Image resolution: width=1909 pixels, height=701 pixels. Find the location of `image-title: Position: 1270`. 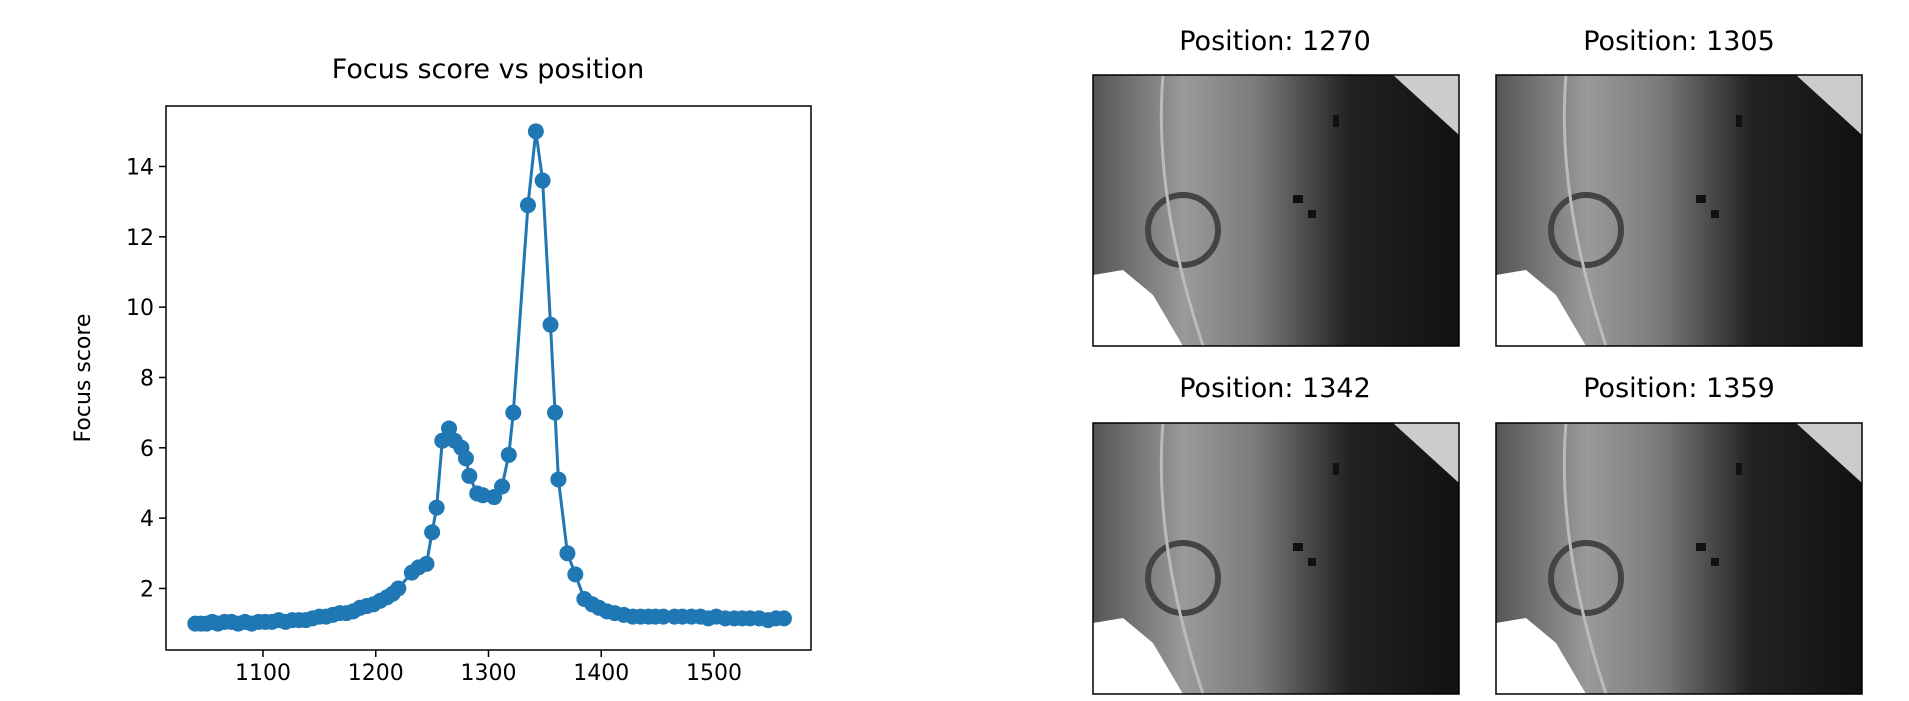

image-title: Position: 1270 is located at coordinates (1275, 41).